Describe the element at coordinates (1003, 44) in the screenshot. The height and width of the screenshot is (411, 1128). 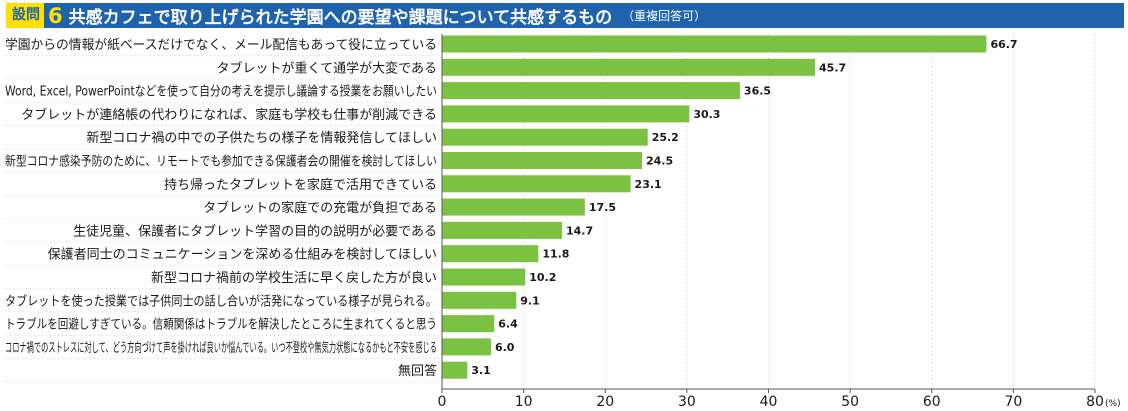
I see `data-label: 66.7` at that location.